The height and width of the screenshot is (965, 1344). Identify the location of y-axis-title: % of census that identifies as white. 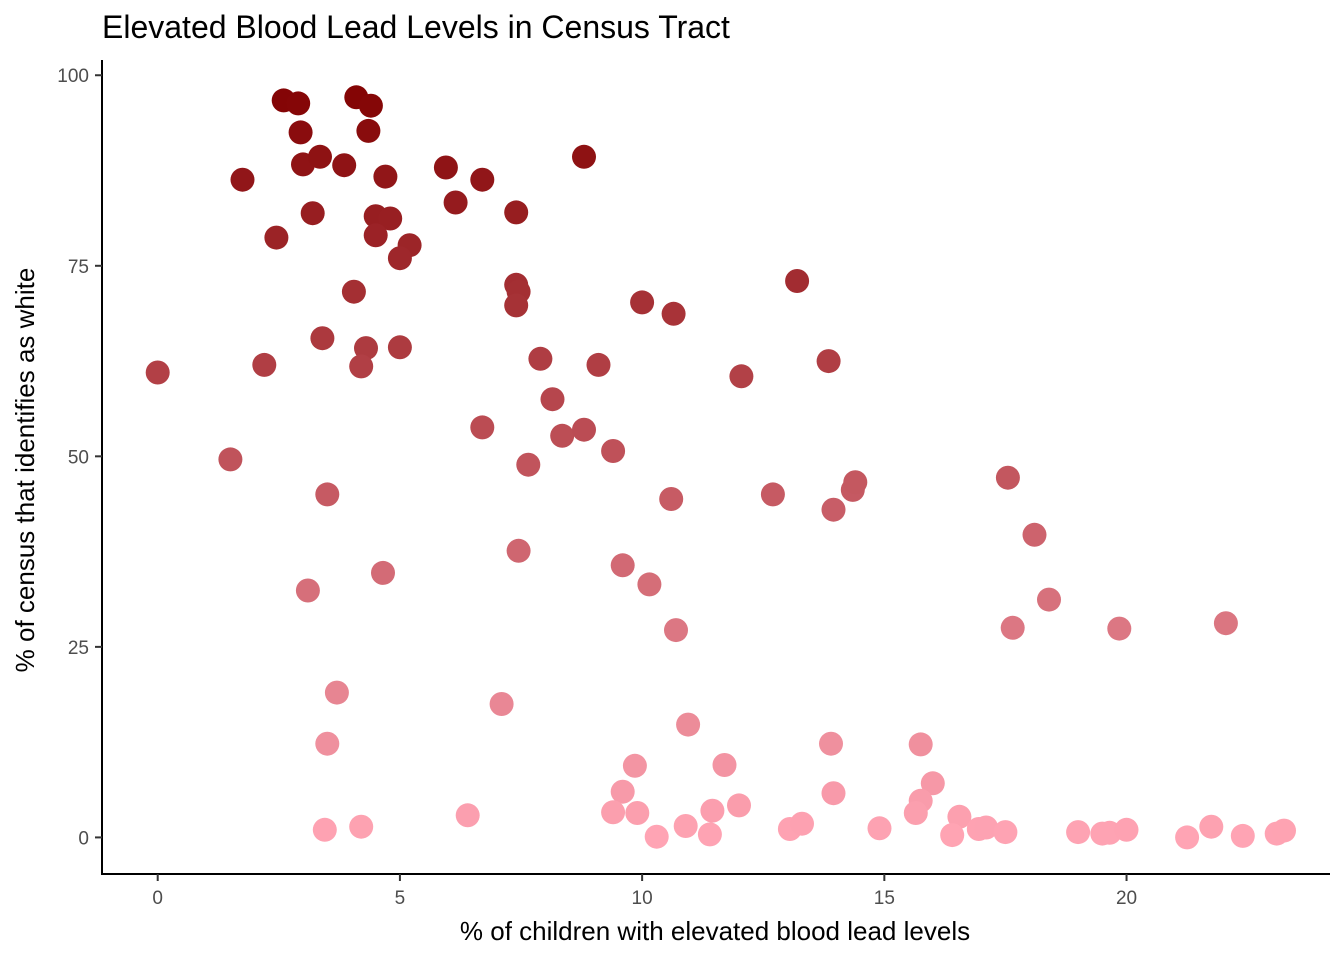
(25, 470).